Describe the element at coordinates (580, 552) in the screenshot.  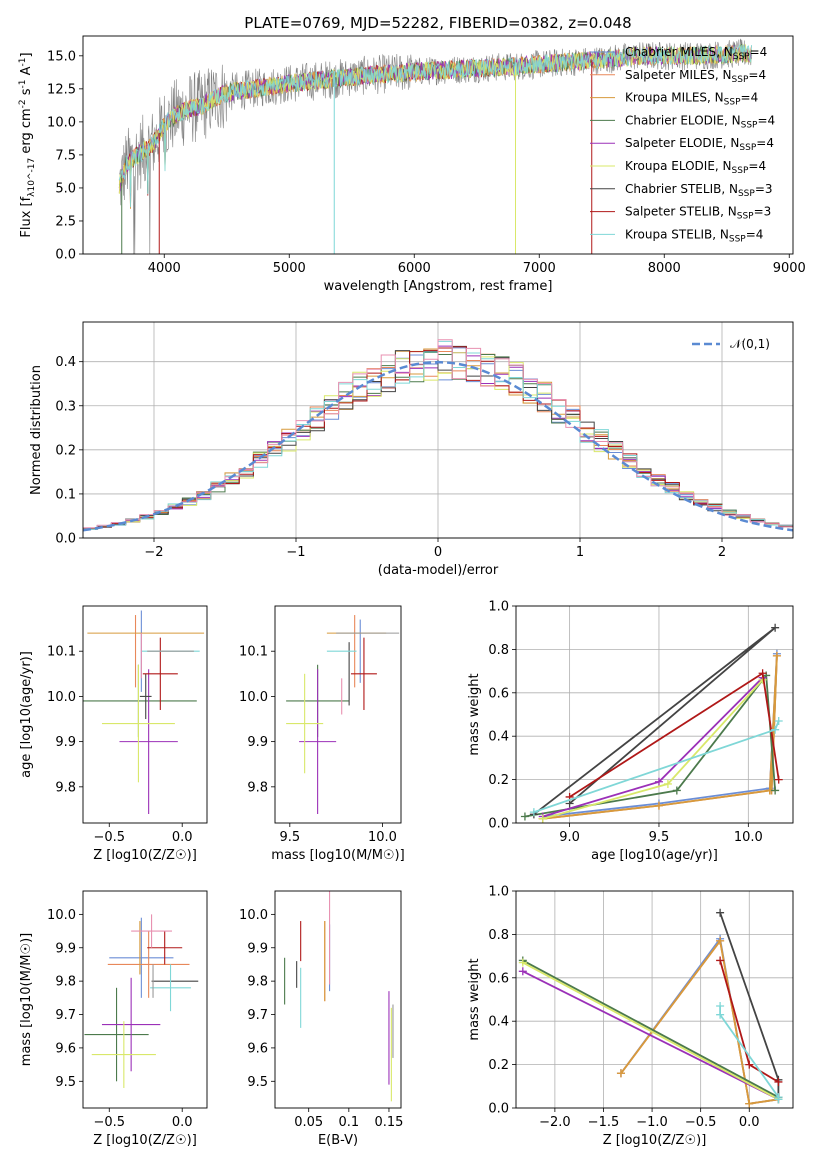
I see `x-tick-label: 1` at that location.